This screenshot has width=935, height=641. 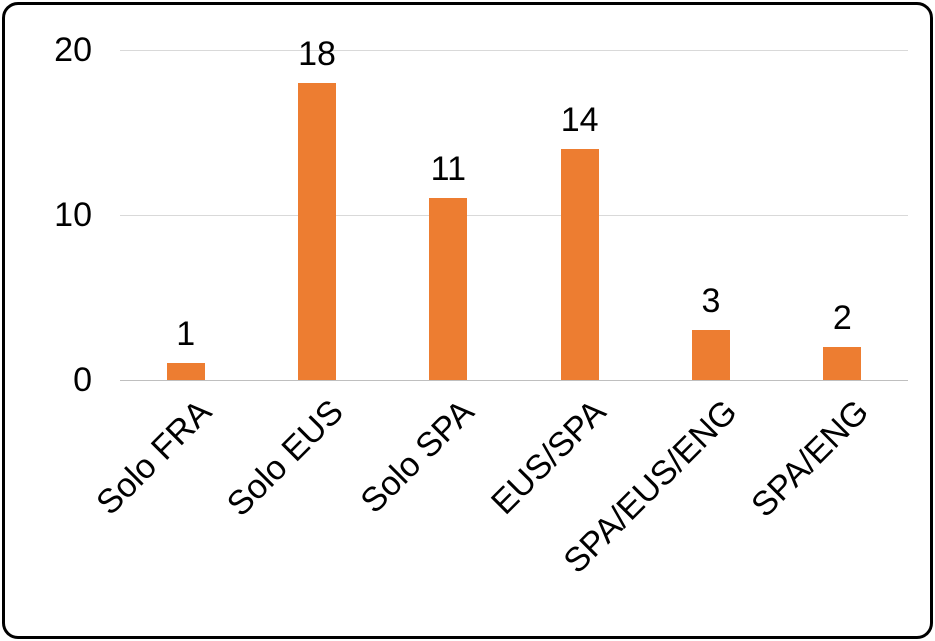 What do you see at coordinates (514, 380) in the screenshot?
I see `x-axis-line` at bounding box center [514, 380].